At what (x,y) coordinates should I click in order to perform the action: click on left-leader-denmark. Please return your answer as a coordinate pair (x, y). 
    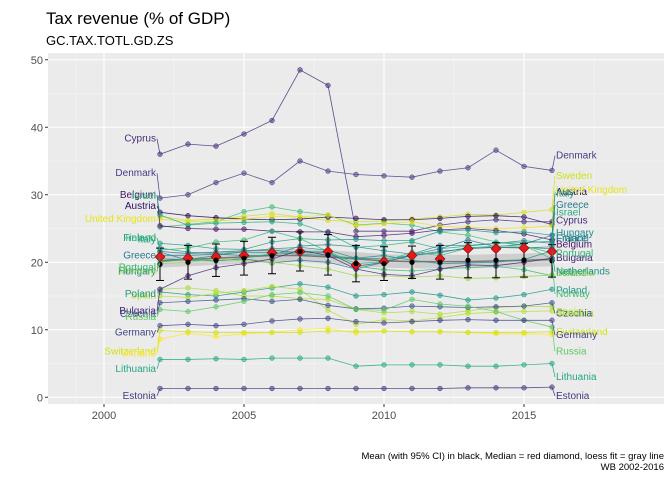
    Looking at the image, I should click on (158, 186).